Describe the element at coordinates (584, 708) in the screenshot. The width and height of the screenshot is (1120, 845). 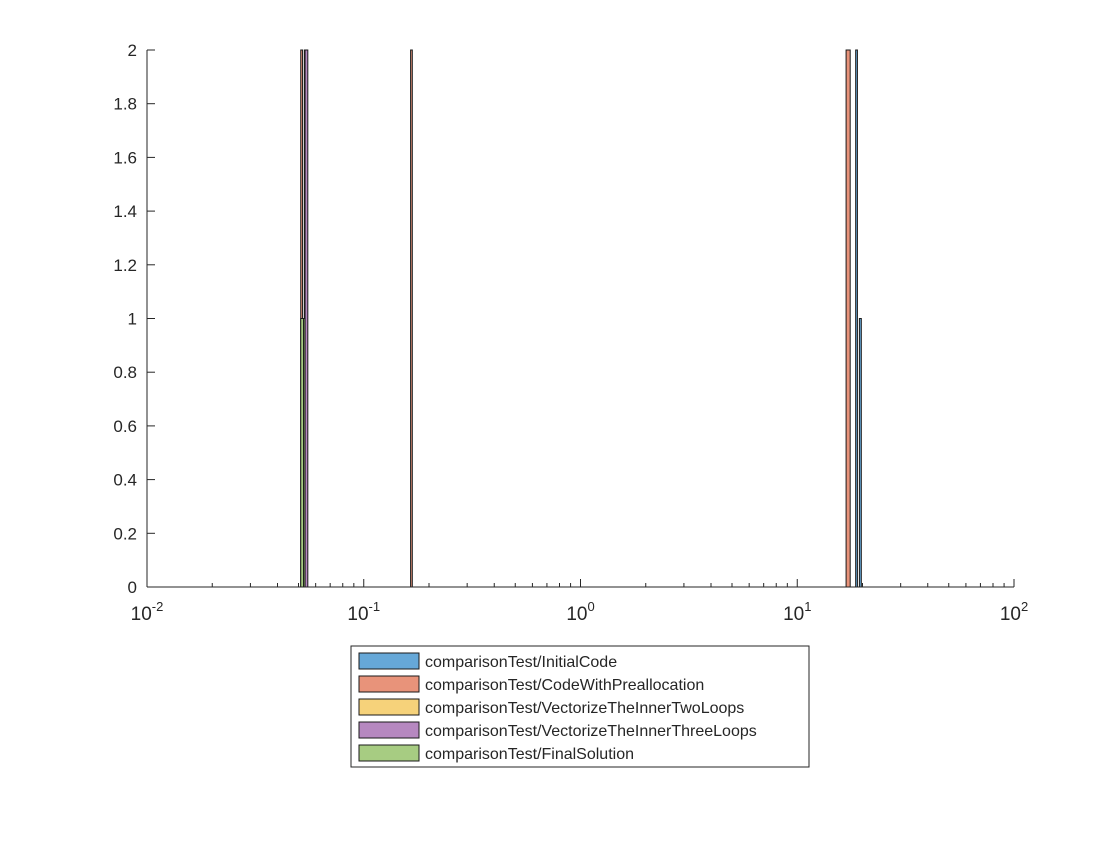
I see `legend-label: comparisonTest/VectorizeTheInnerTwoLoops` at that location.